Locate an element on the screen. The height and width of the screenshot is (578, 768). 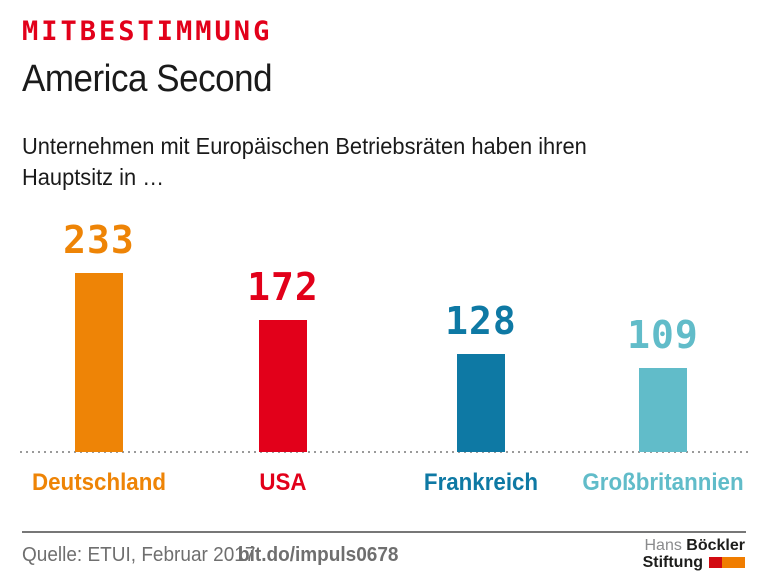
chart-baseline-dotted is located at coordinates (385, 452).